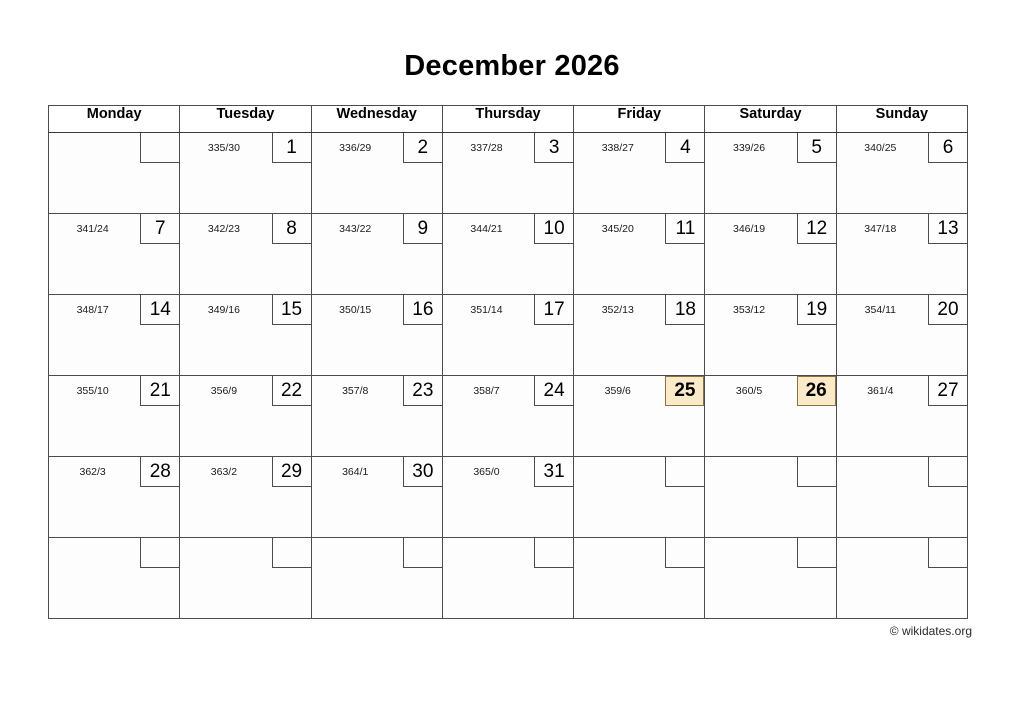 The width and height of the screenshot is (1024, 724). I want to click on day-number-box: 31, so click(554, 472).